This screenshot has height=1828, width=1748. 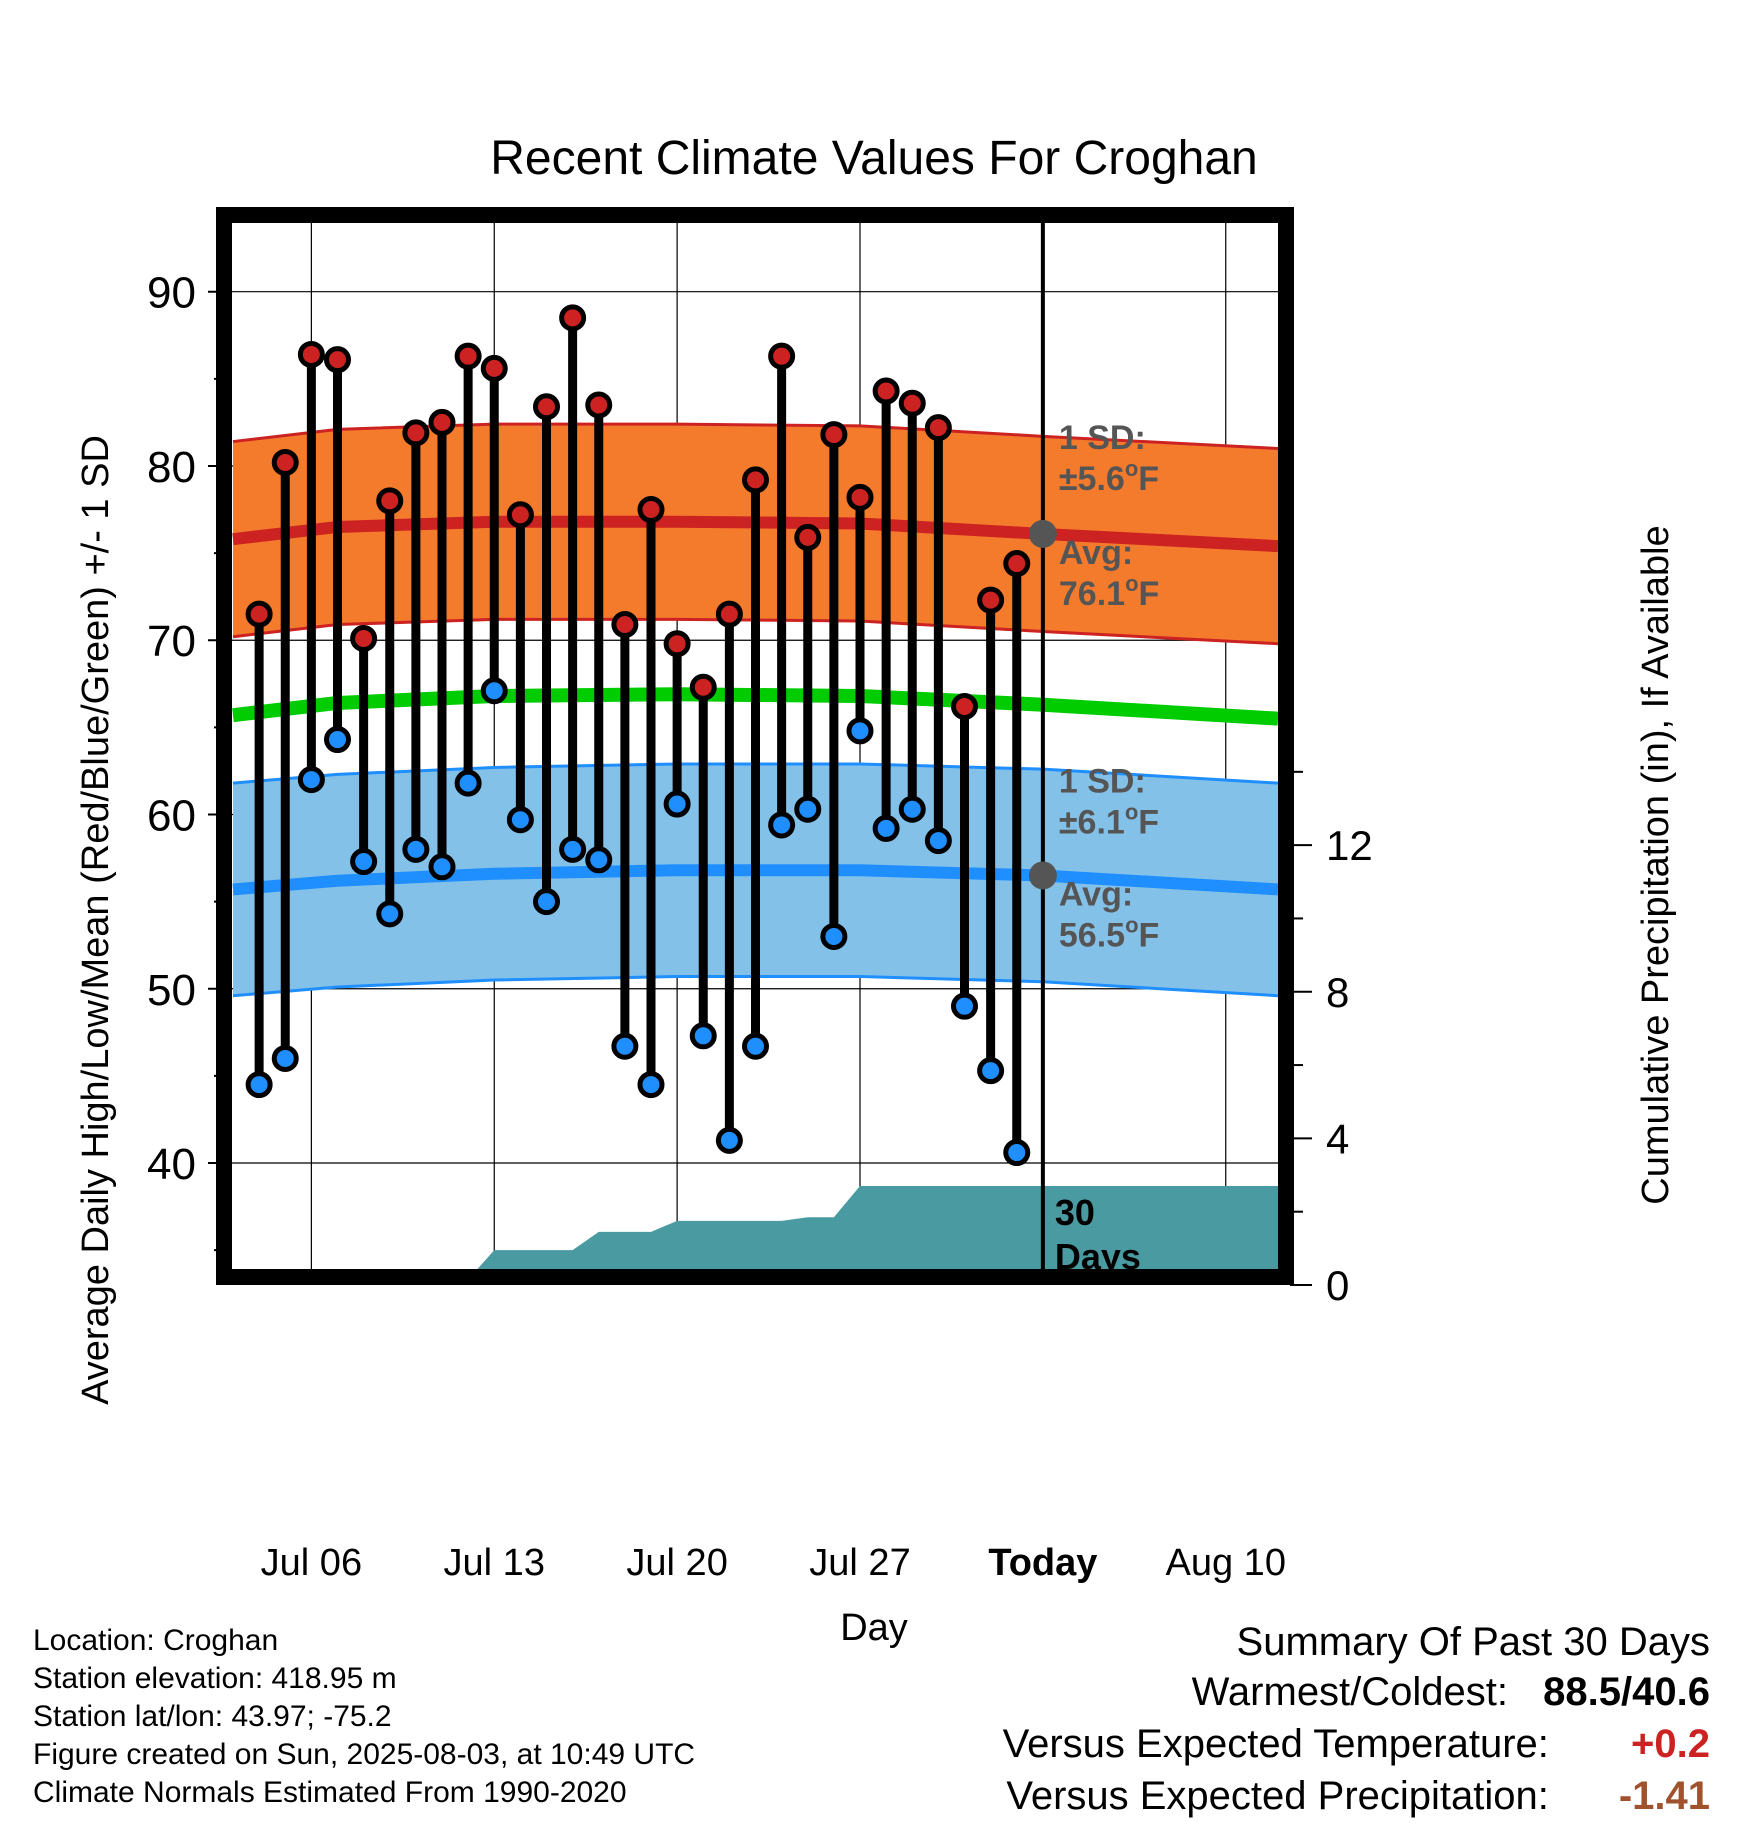 What do you see at coordinates (1109, 477) in the screenshot?
I see `high-sd-value: ±5.6oF` at bounding box center [1109, 477].